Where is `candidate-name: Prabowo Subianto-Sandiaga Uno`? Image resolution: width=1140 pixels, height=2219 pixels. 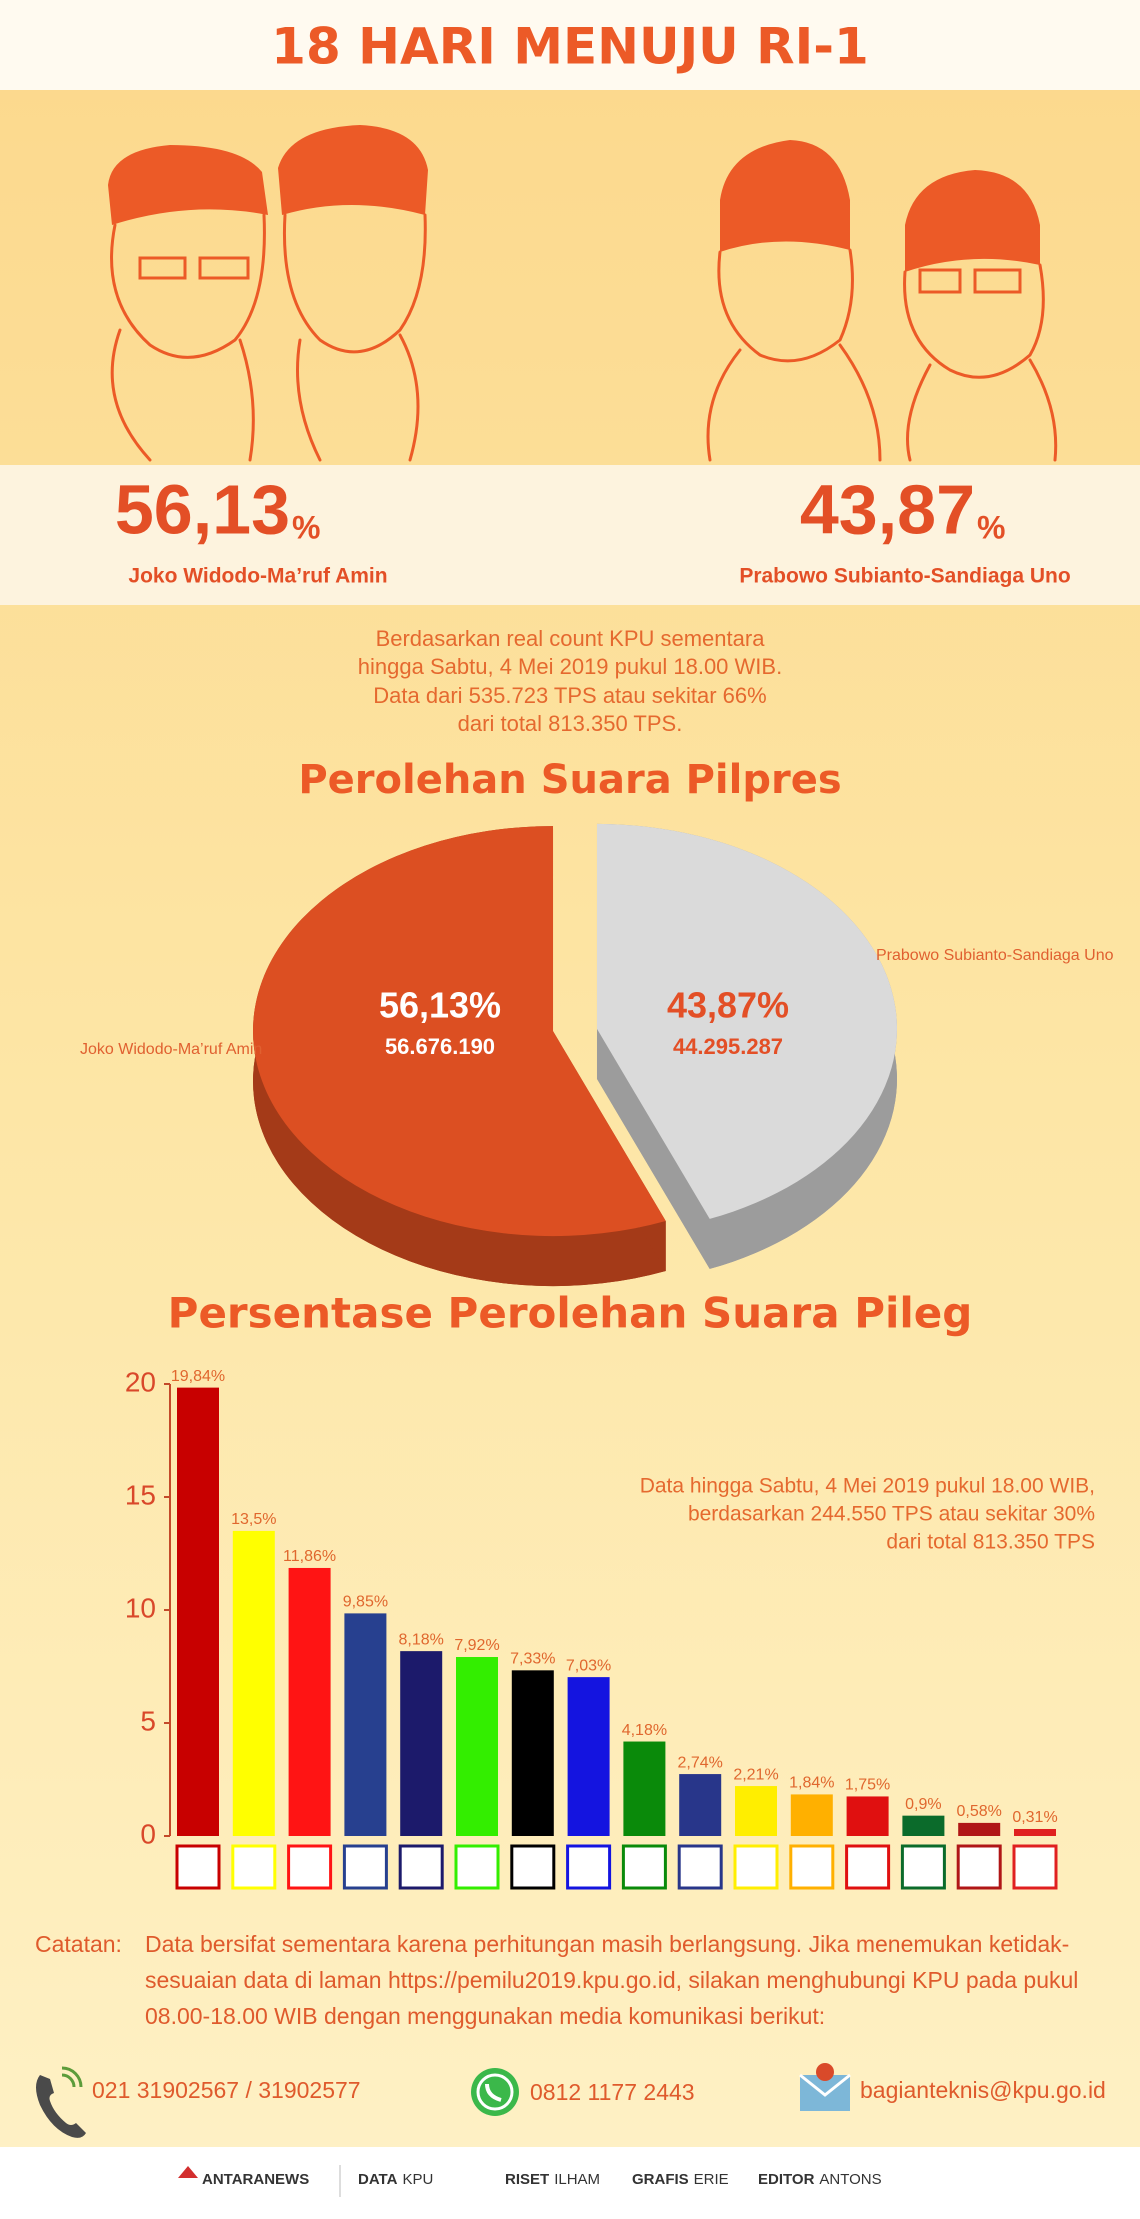
candidate-name: Prabowo Subianto-Sandiaga Uno is located at coordinates (904, 576).